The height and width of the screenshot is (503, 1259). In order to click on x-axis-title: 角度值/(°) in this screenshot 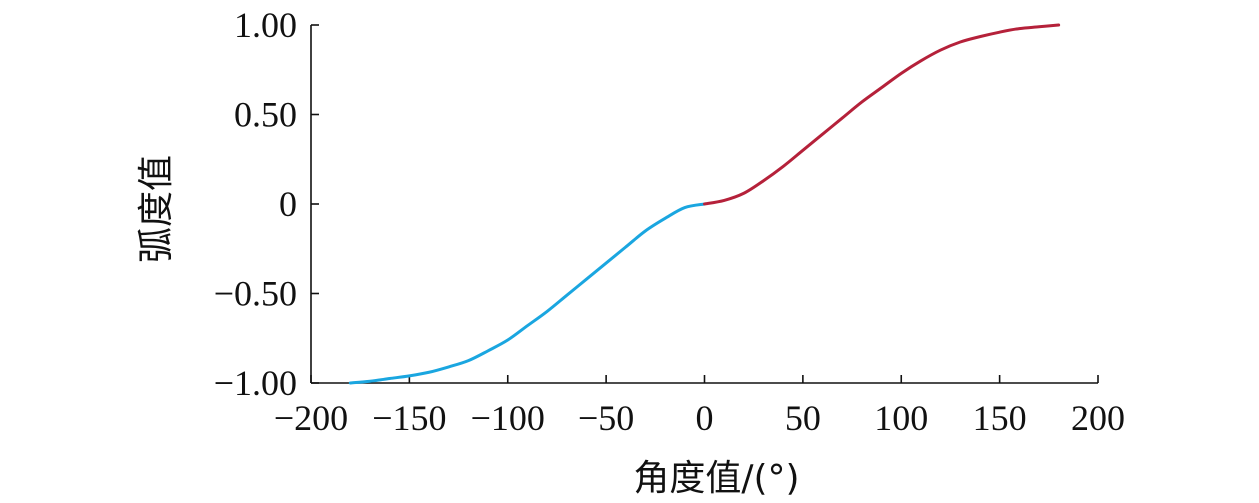, I will do `click(716, 478)`.